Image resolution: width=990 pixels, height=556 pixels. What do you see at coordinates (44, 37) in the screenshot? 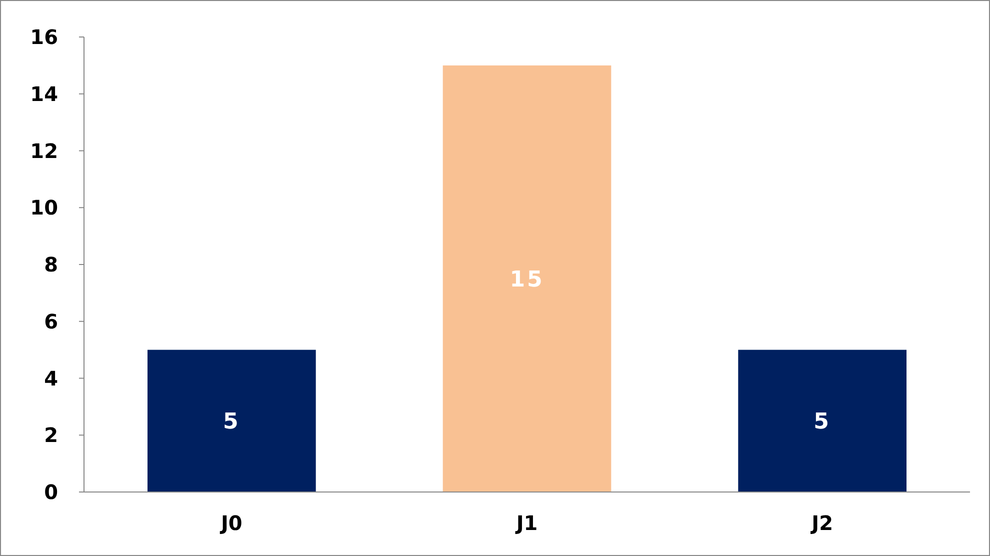
I see `y-tick-label: 16` at bounding box center [44, 37].